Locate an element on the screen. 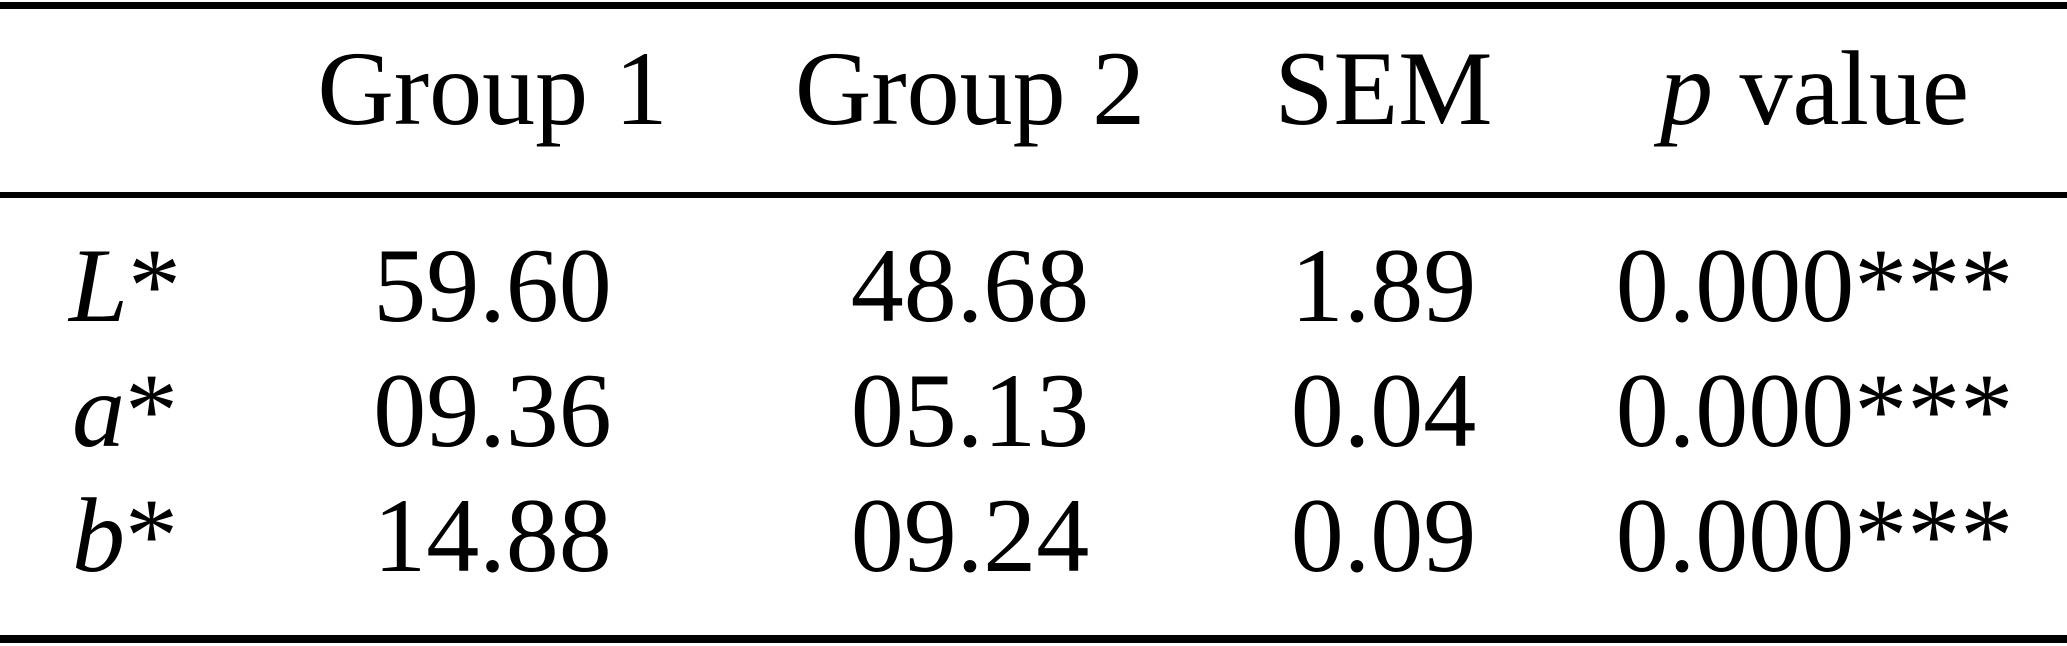 This screenshot has height=646, width=2067. header-cell-empty is located at coordinates (125, 89).